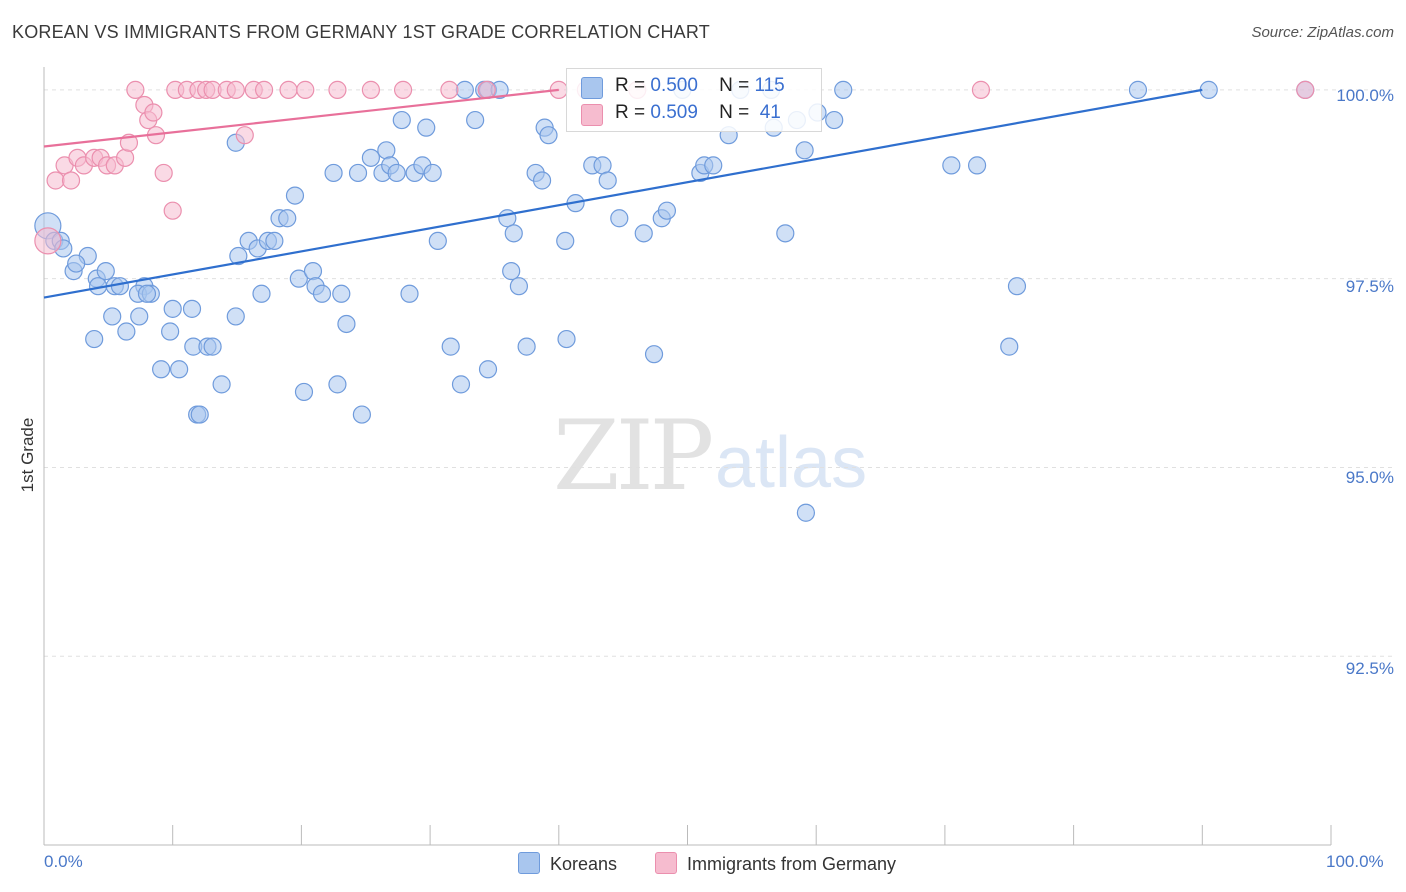  I want to click on koreans-r-value: 0.500, so click(674, 85).